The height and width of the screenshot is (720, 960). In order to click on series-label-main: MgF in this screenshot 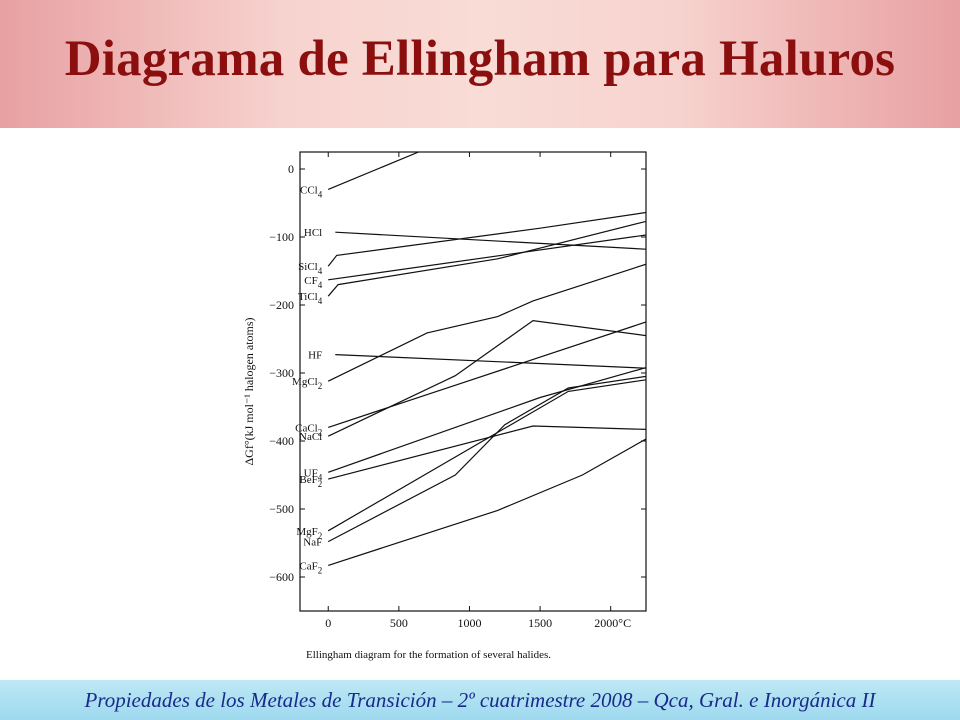, I will do `click(306, 532)`.